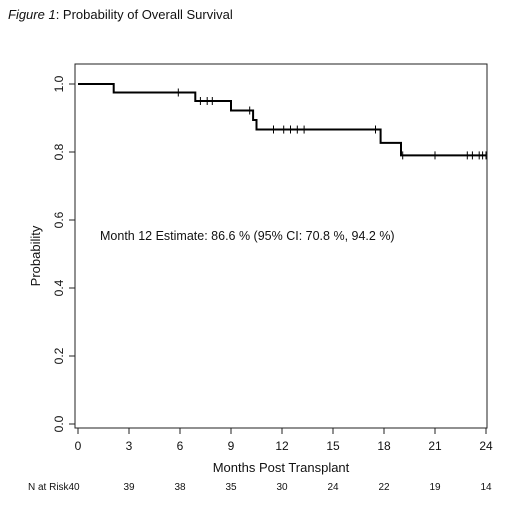 The width and height of the screenshot is (520, 515). What do you see at coordinates (63, 253) in the screenshot?
I see `y-axis: 0.0 0.2 0.4 0.6 0.8 1.0` at bounding box center [63, 253].